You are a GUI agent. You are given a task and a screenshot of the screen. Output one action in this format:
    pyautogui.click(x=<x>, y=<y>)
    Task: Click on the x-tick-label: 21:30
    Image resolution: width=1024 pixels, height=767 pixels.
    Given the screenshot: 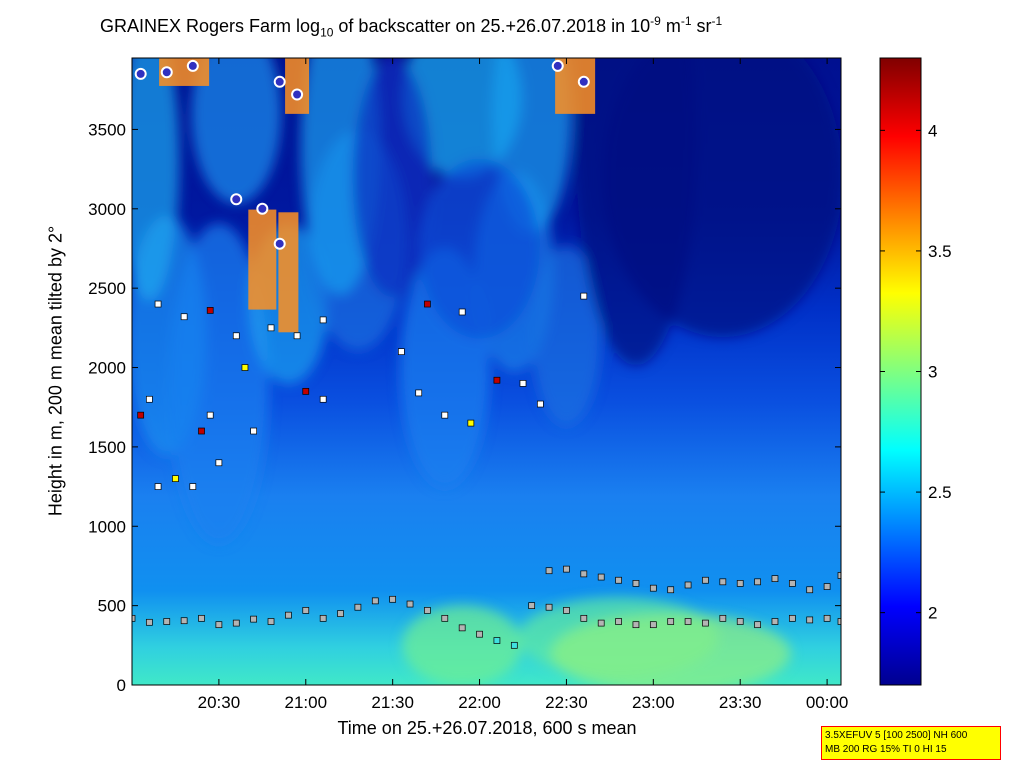 What is the action you would take?
    pyautogui.click(x=392, y=702)
    